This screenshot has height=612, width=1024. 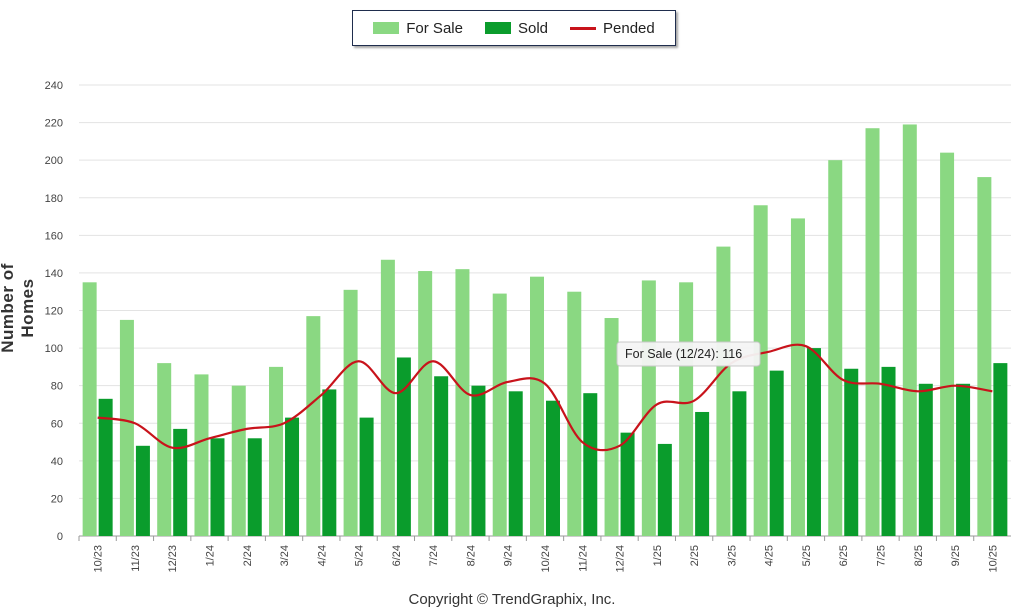 I want to click on x-tick-label: 9/25, so click(x=956, y=555).